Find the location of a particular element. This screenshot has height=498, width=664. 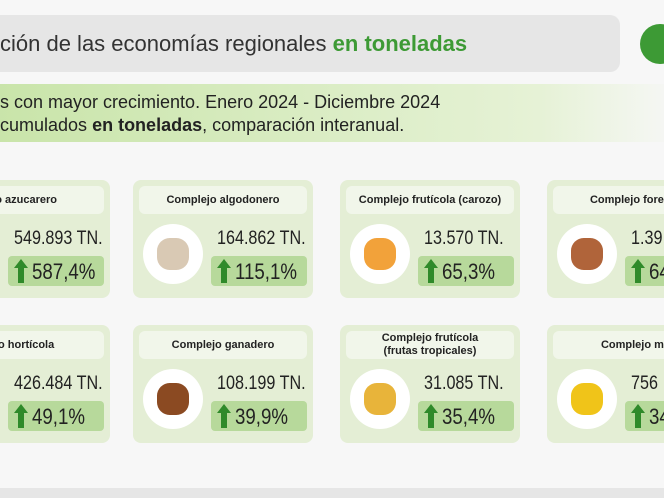

card: lejo azucarero 549.893 TN. 587,4% is located at coordinates (55, 239).